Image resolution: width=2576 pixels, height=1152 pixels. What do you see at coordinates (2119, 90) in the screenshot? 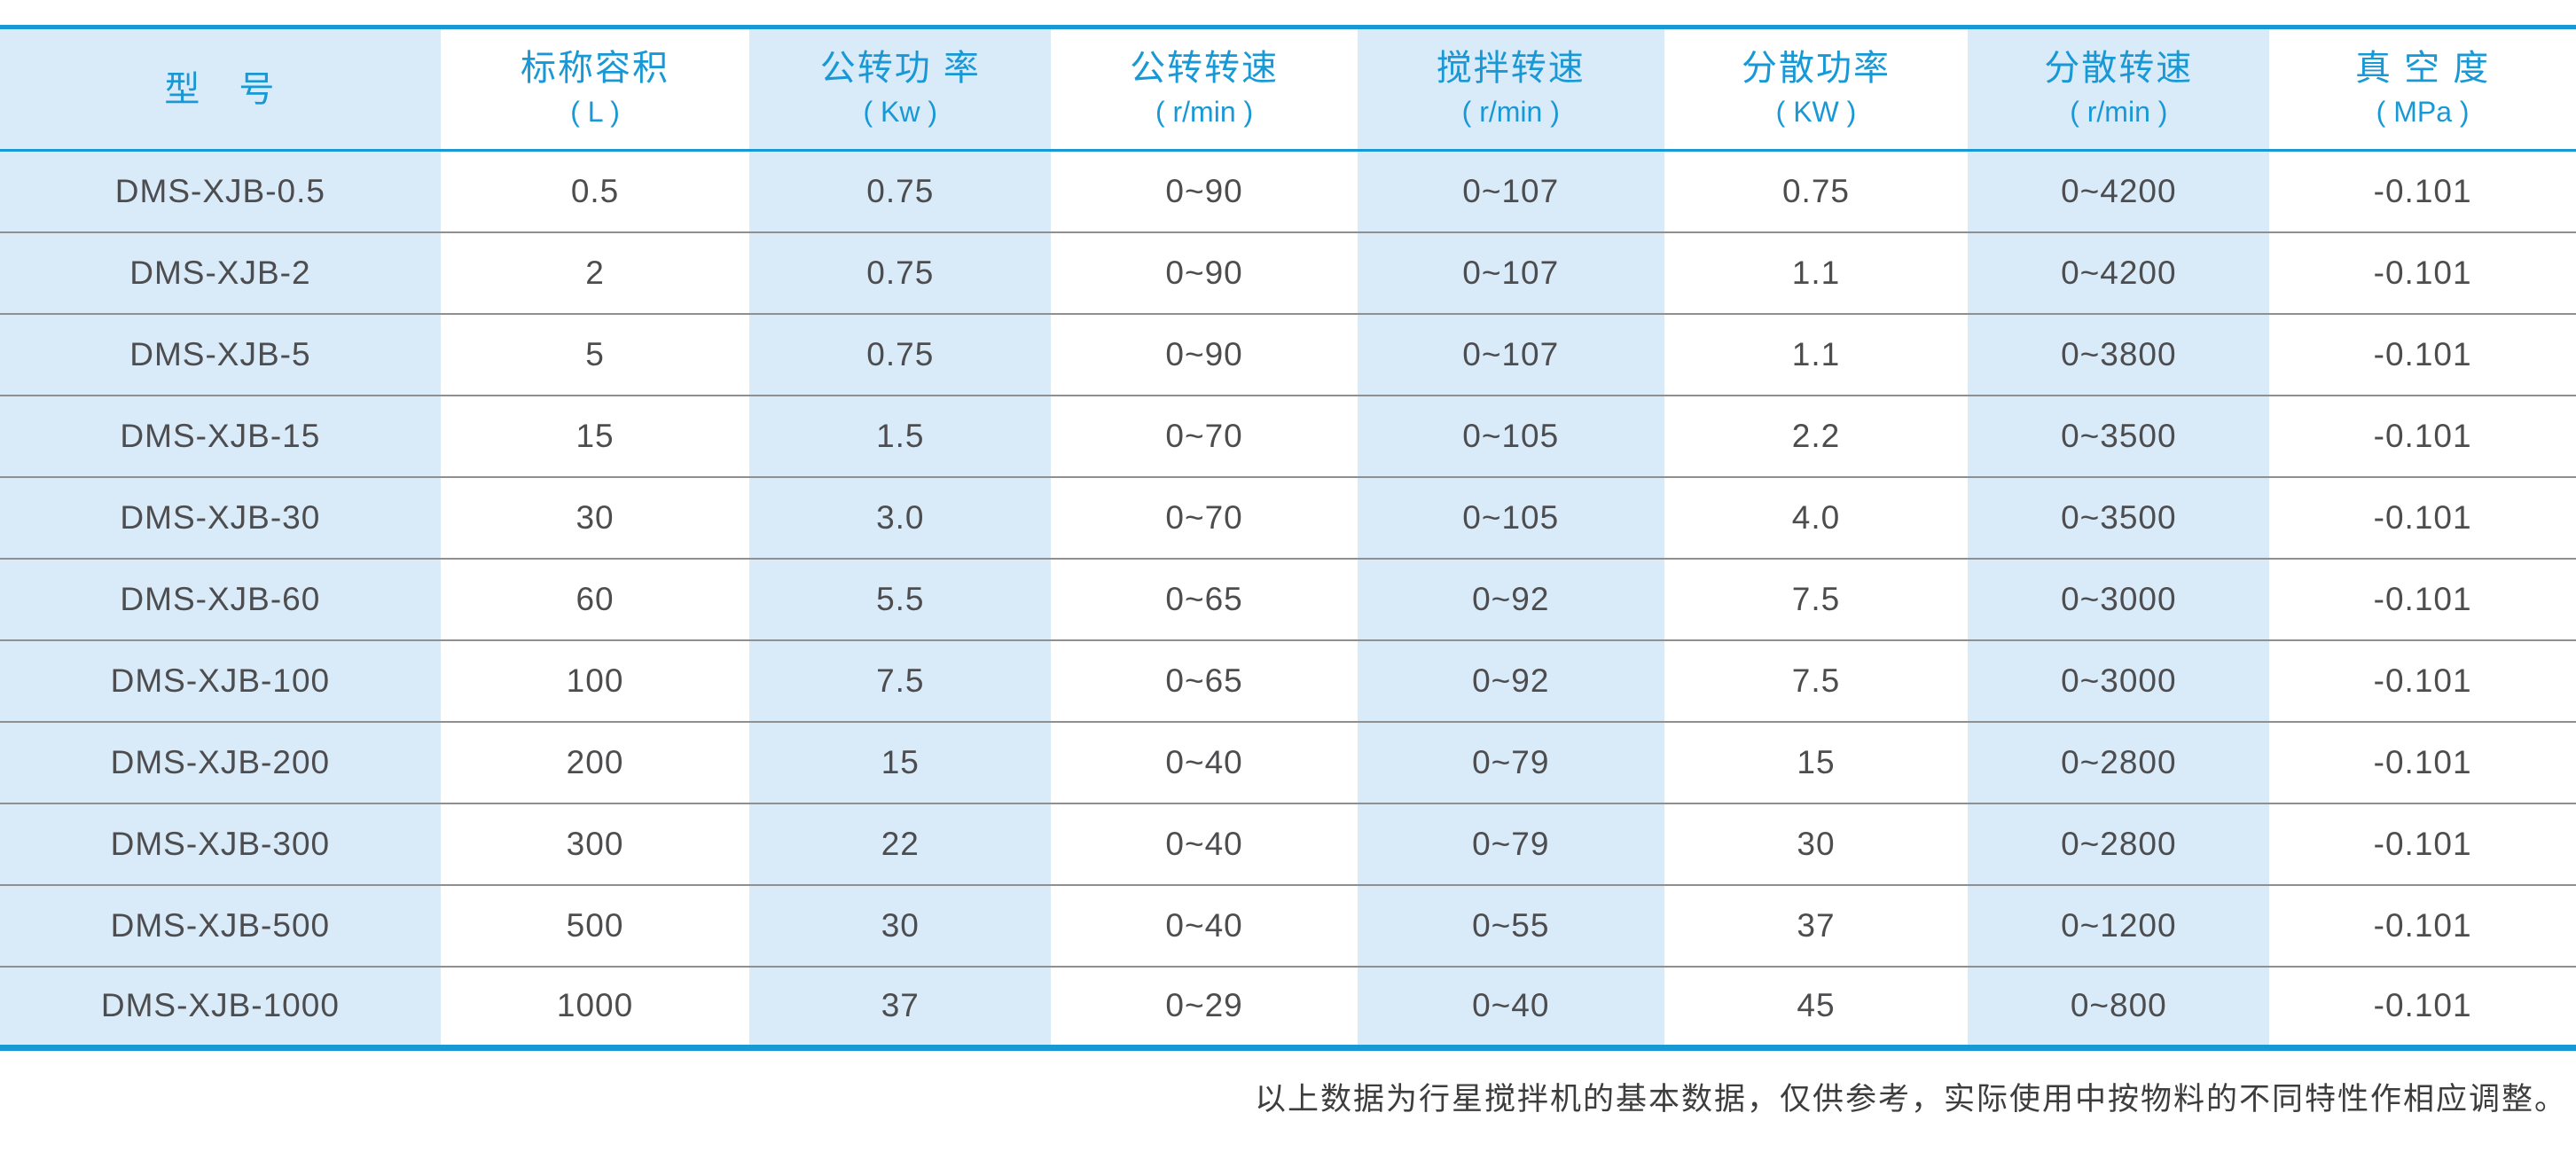
I see `column-header-6: 分散转速 ( r/min )` at bounding box center [2119, 90].